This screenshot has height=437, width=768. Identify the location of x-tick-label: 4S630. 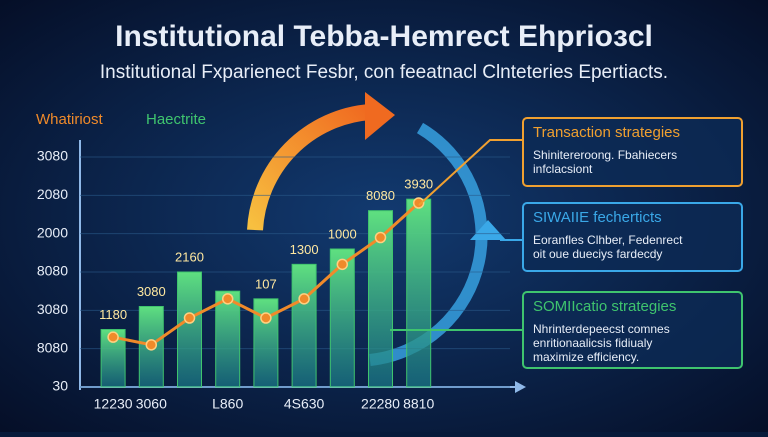
(304, 404).